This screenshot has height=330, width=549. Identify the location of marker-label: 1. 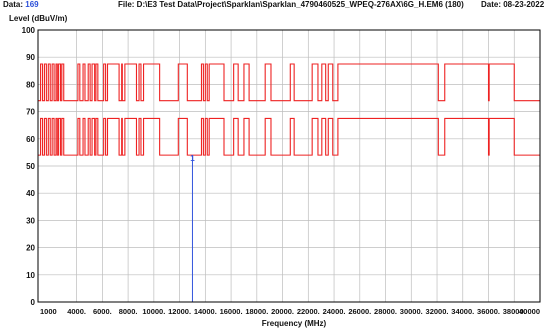
(192, 158).